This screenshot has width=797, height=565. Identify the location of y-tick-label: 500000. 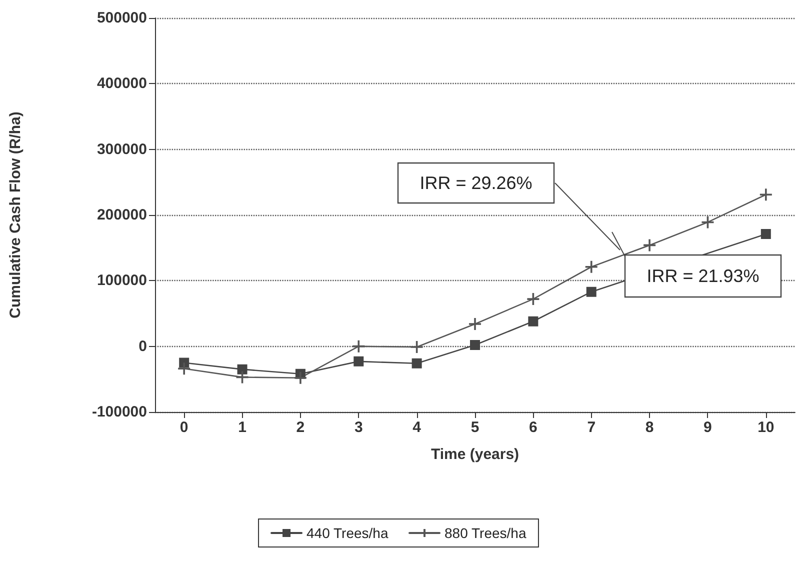
(121, 18).